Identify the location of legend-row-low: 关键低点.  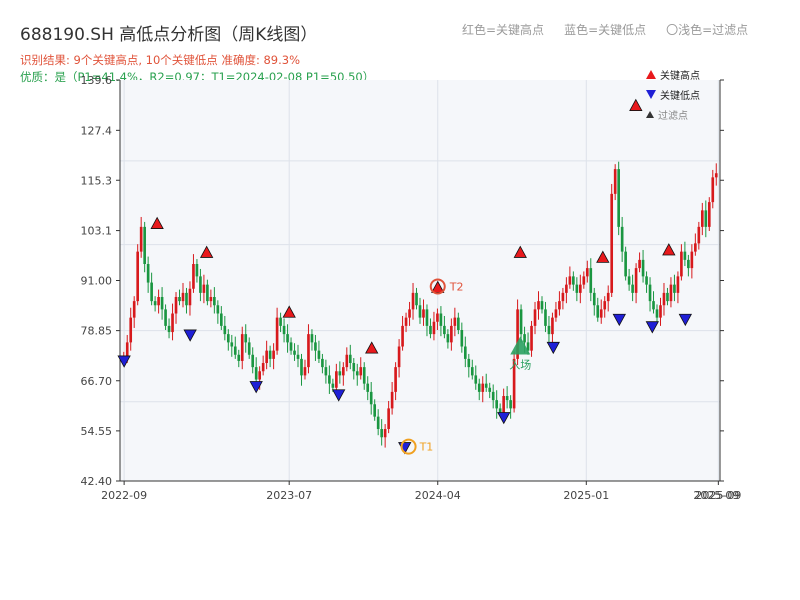
(673, 94).